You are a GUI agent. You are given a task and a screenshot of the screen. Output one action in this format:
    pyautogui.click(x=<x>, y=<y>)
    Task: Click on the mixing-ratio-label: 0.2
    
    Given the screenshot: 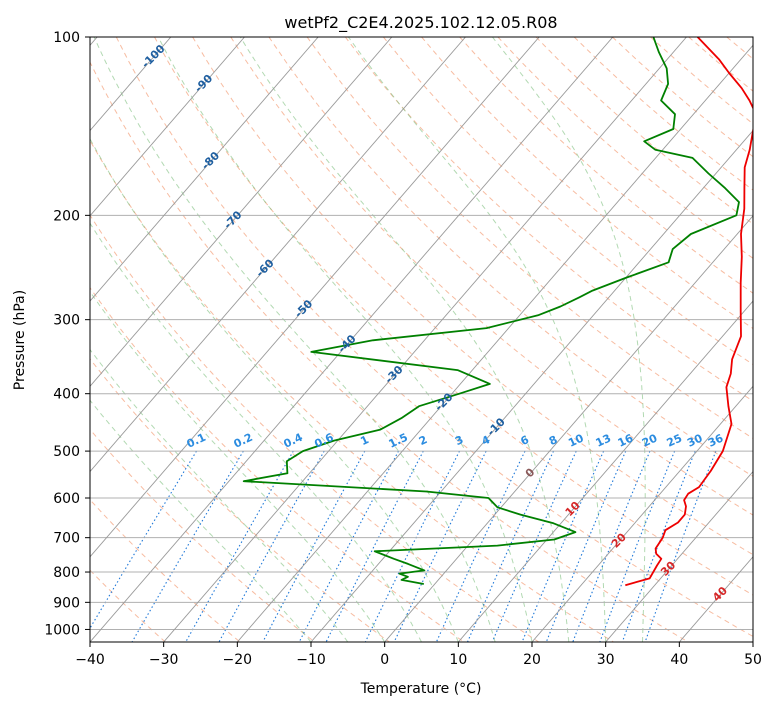 What is the action you would take?
    pyautogui.click(x=243, y=441)
    